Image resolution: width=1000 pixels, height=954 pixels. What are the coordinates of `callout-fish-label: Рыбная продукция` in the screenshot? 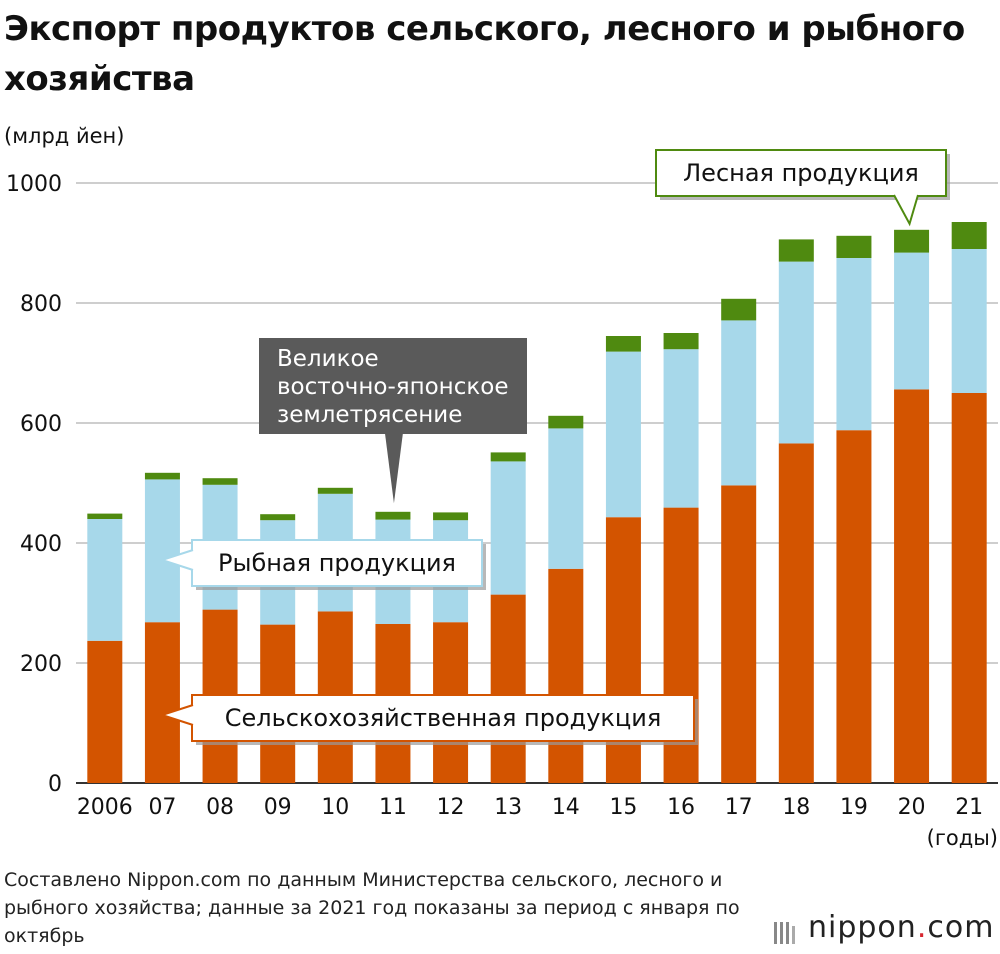 It's located at (337, 563).